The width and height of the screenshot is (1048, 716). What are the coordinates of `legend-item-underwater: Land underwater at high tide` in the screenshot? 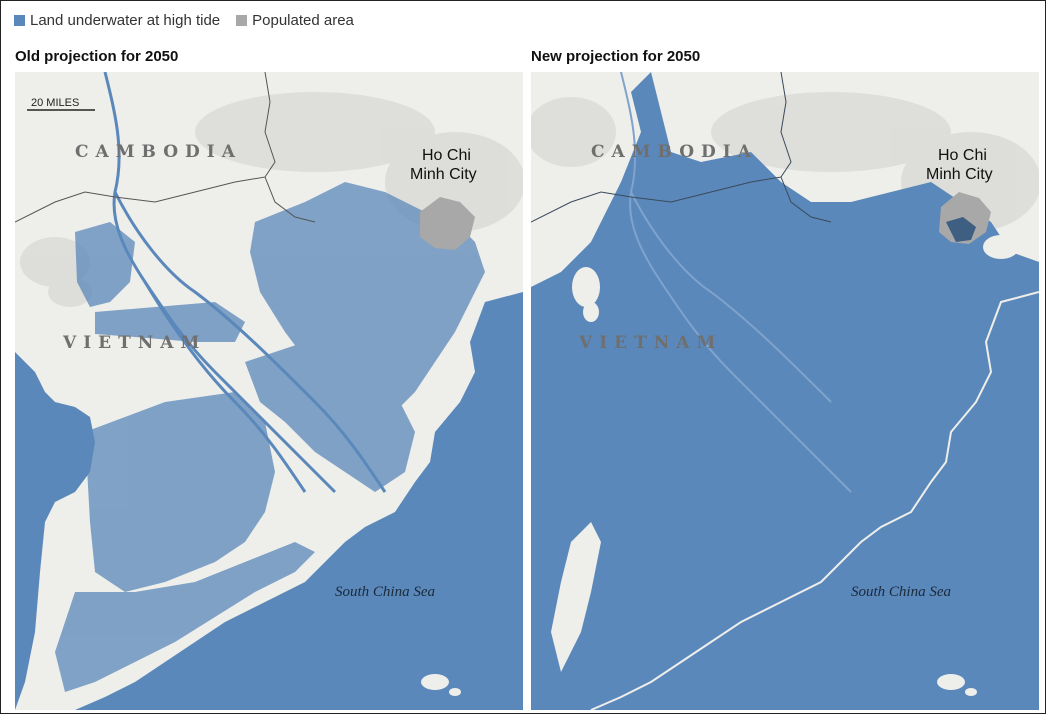 It's located at (117, 20).